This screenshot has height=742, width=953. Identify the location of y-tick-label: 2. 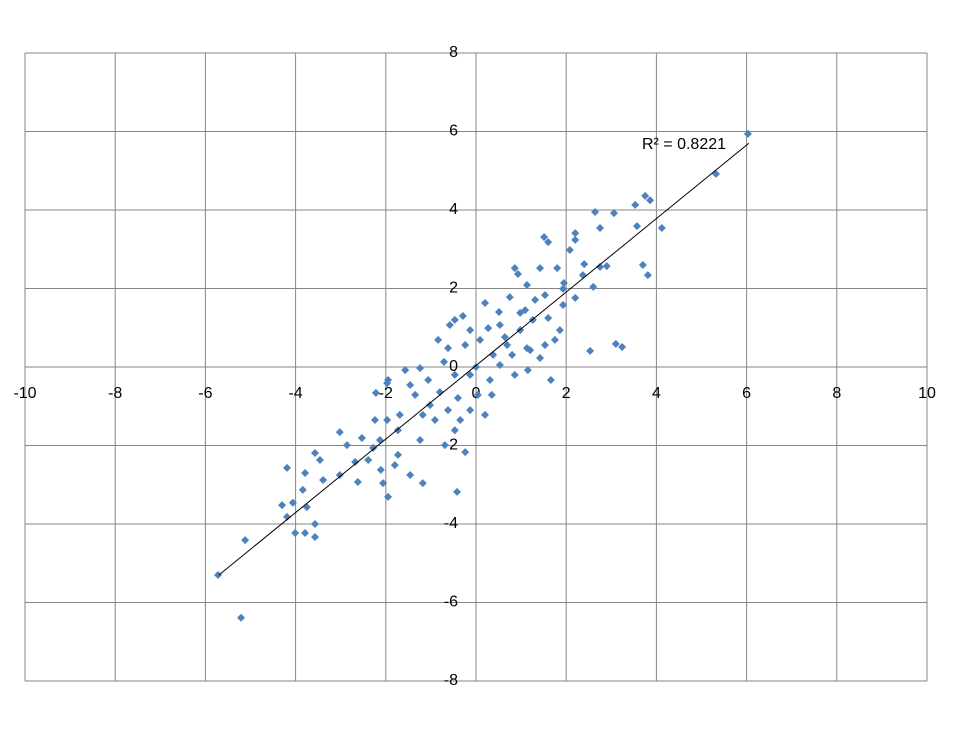
(453, 288).